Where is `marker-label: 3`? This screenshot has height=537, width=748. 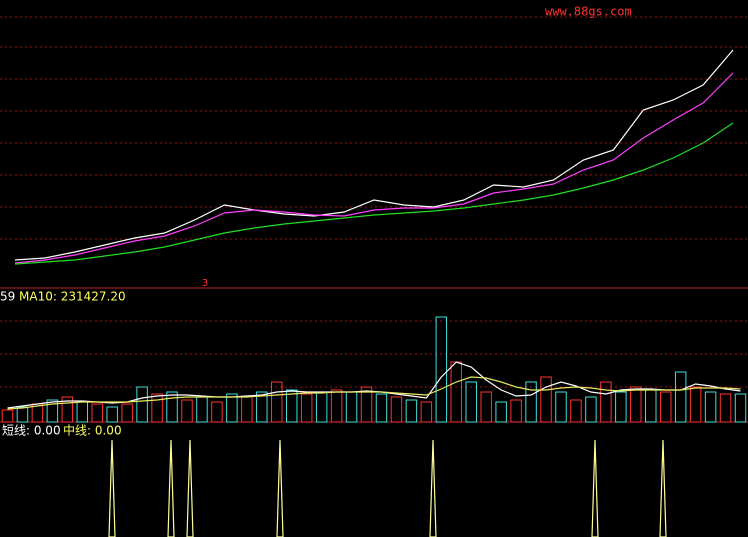
marker-label: 3 is located at coordinates (205, 283).